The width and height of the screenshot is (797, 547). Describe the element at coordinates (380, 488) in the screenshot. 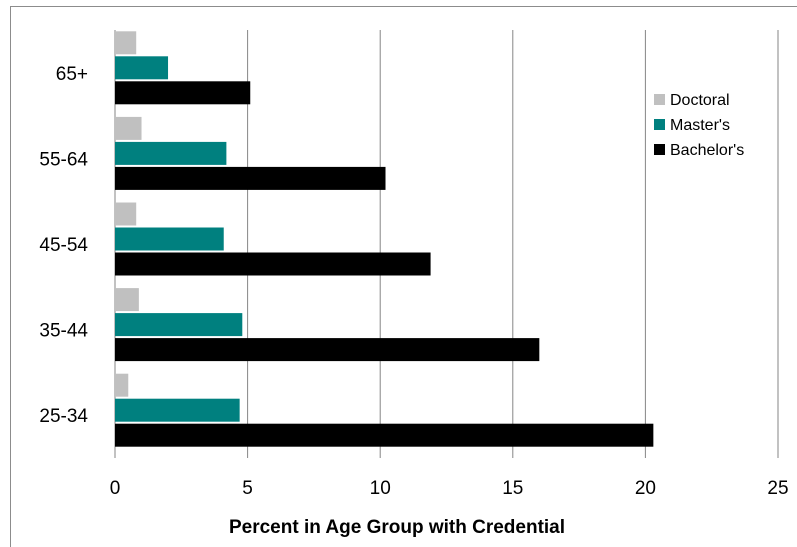

I see `x-tick-label: 10` at that location.